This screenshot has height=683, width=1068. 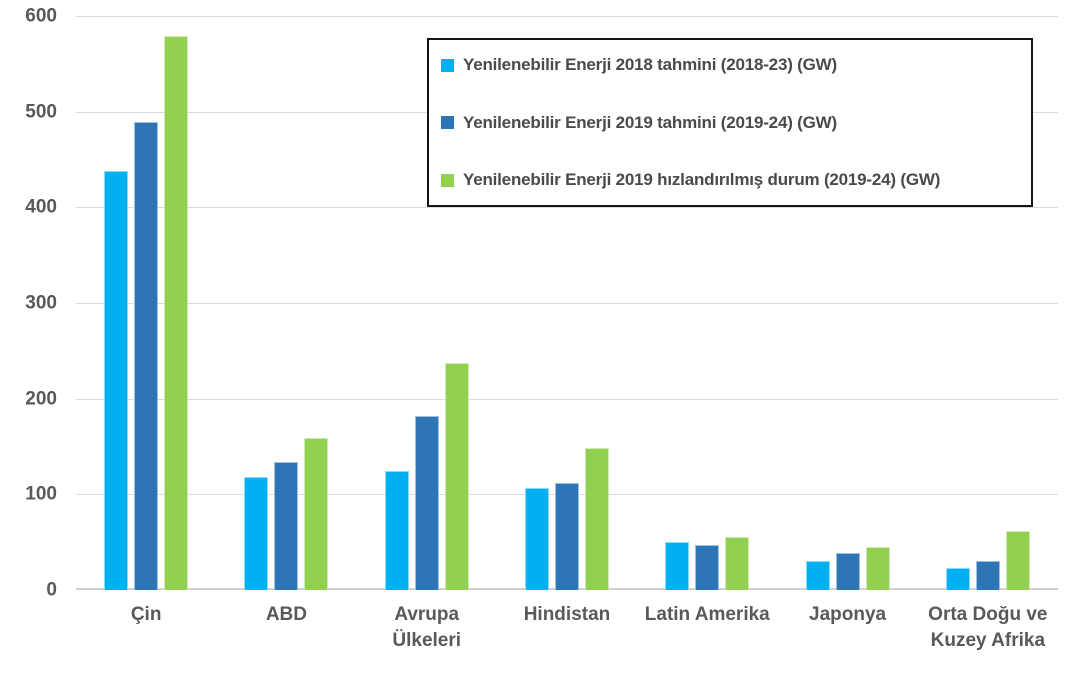 What do you see at coordinates (41, 399) in the screenshot?
I see `y-tick-label-200: 200` at bounding box center [41, 399].